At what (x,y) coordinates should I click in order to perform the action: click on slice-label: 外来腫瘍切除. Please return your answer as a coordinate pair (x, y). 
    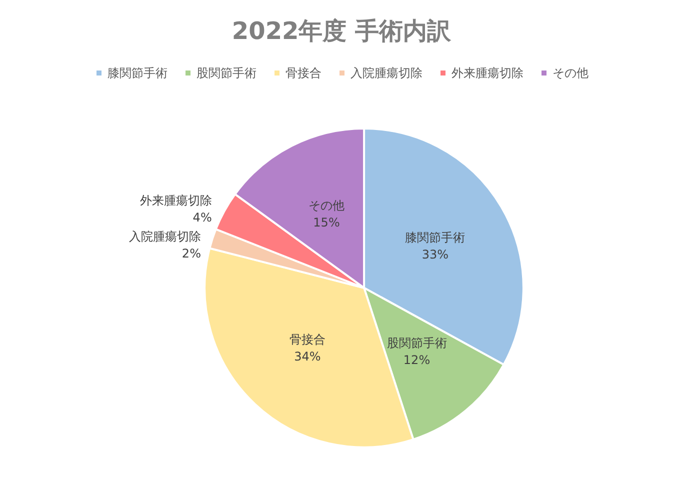
    Looking at the image, I should click on (176, 201).